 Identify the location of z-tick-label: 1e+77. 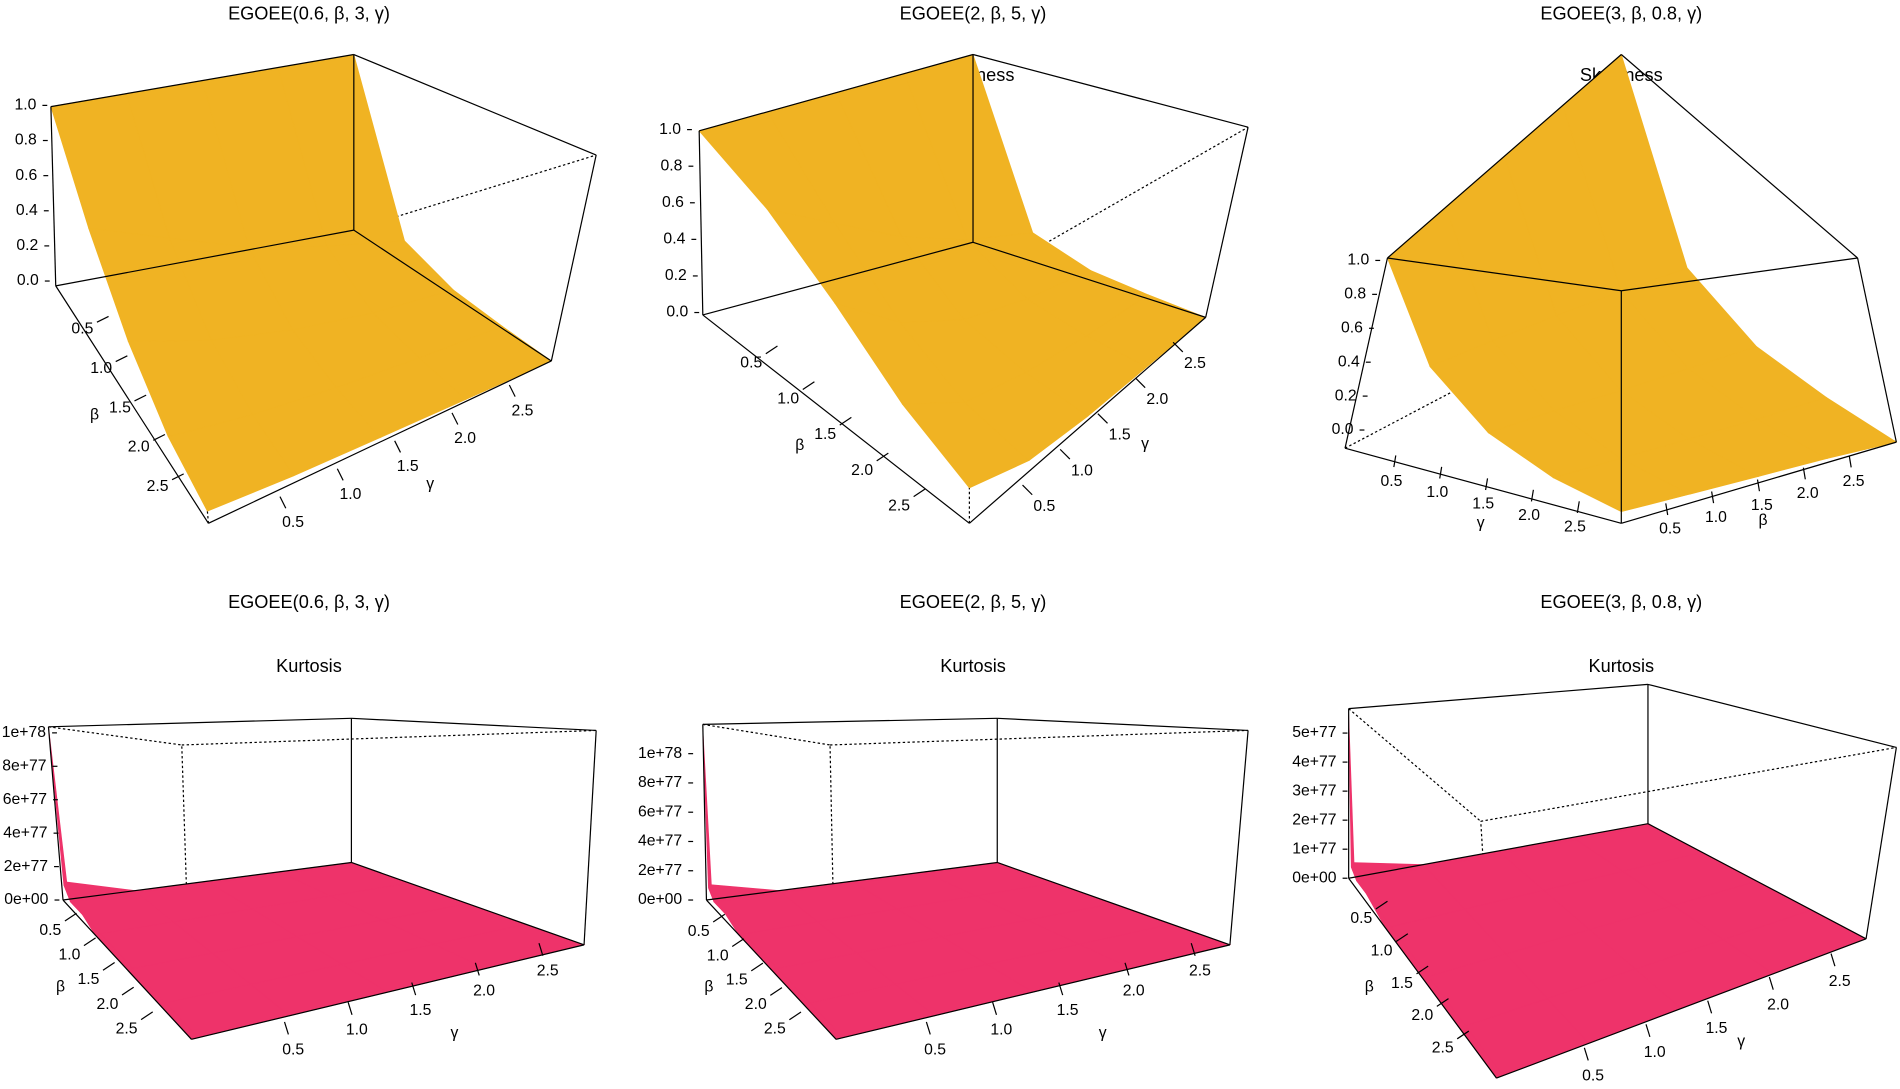
(1314, 848).